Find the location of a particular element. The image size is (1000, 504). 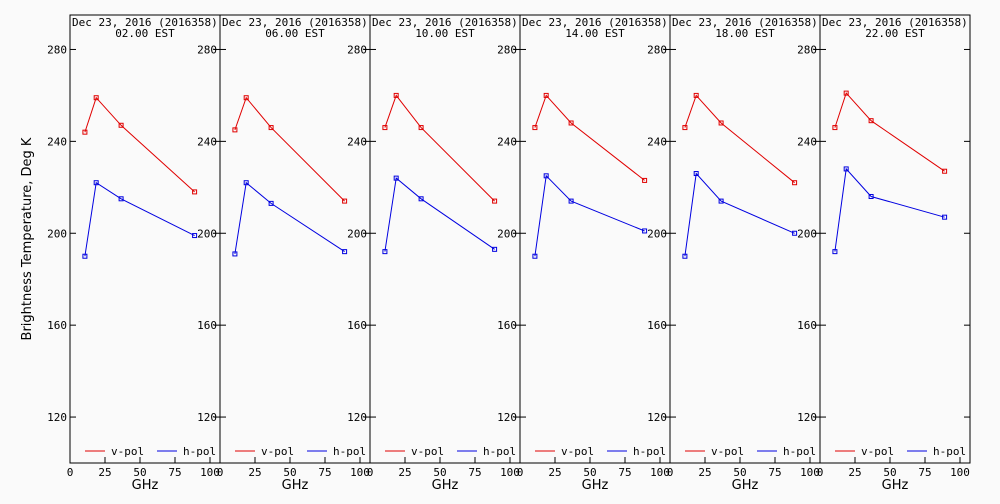

y-axis-label: Brightness Temperature, Deg K is located at coordinates (27, 238).